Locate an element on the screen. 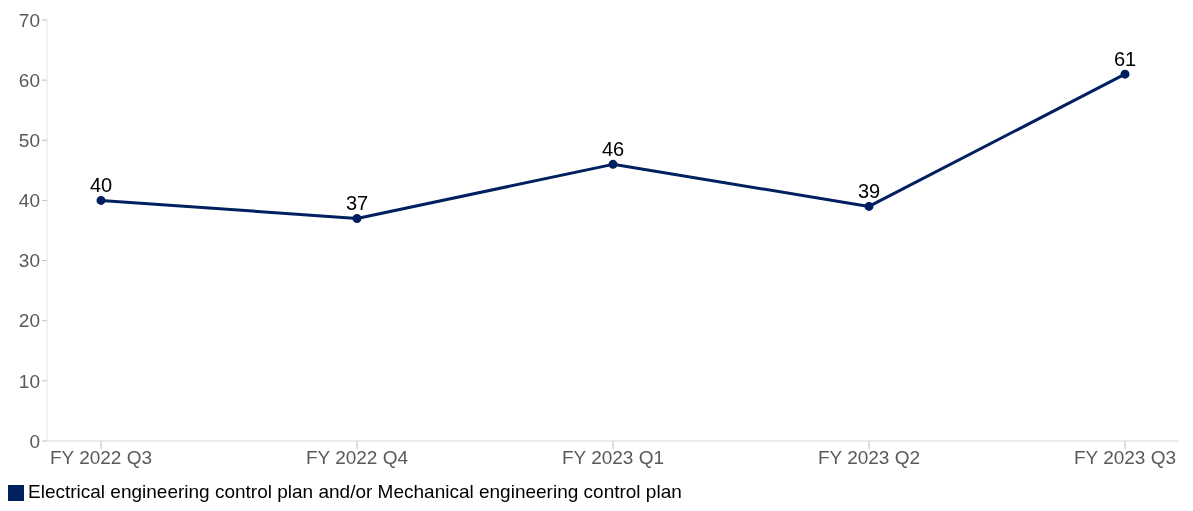 The image size is (1193, 511). y-tick-label: 40 is located at coordinates (29, 201).